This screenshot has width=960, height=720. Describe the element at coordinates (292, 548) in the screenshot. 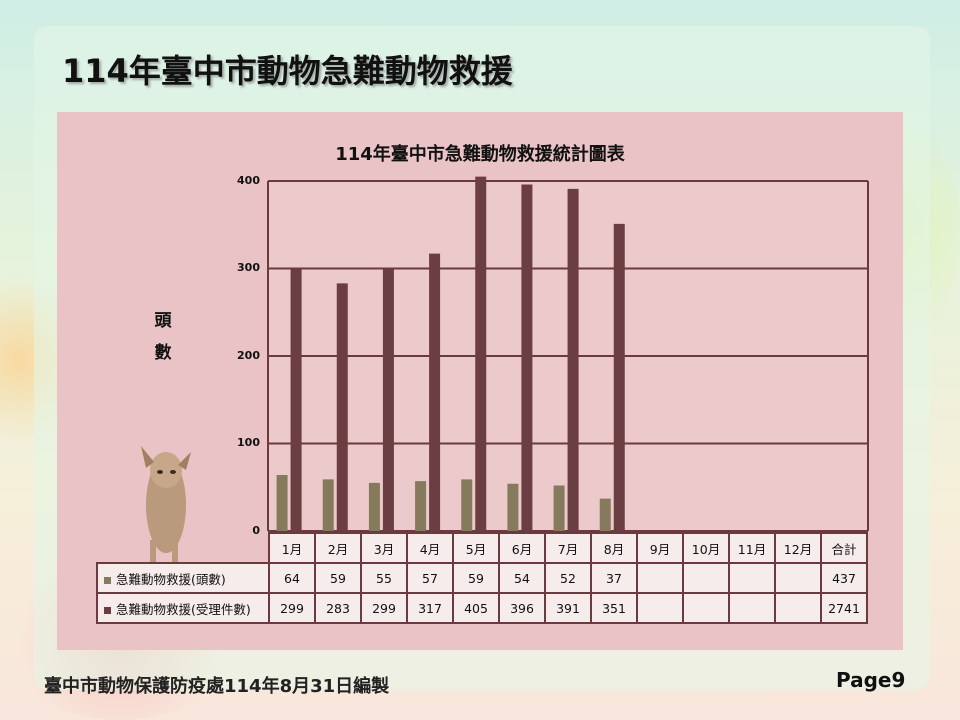

I see `month-header: 1月` at that location.